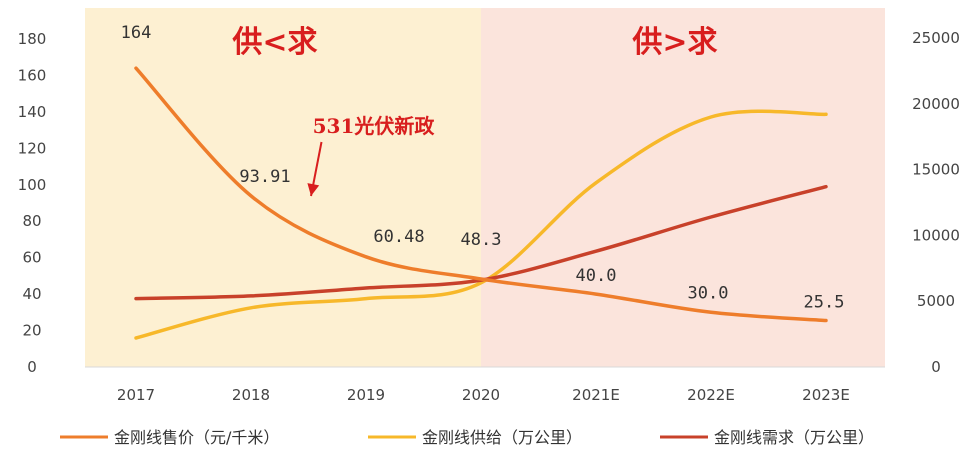 The height and width of the screenshot is (454, 970). What do you see at coordinates (936, 104) in the screenshot?
I see `y-right-tick: 20000` at bounding box center [936, 104].